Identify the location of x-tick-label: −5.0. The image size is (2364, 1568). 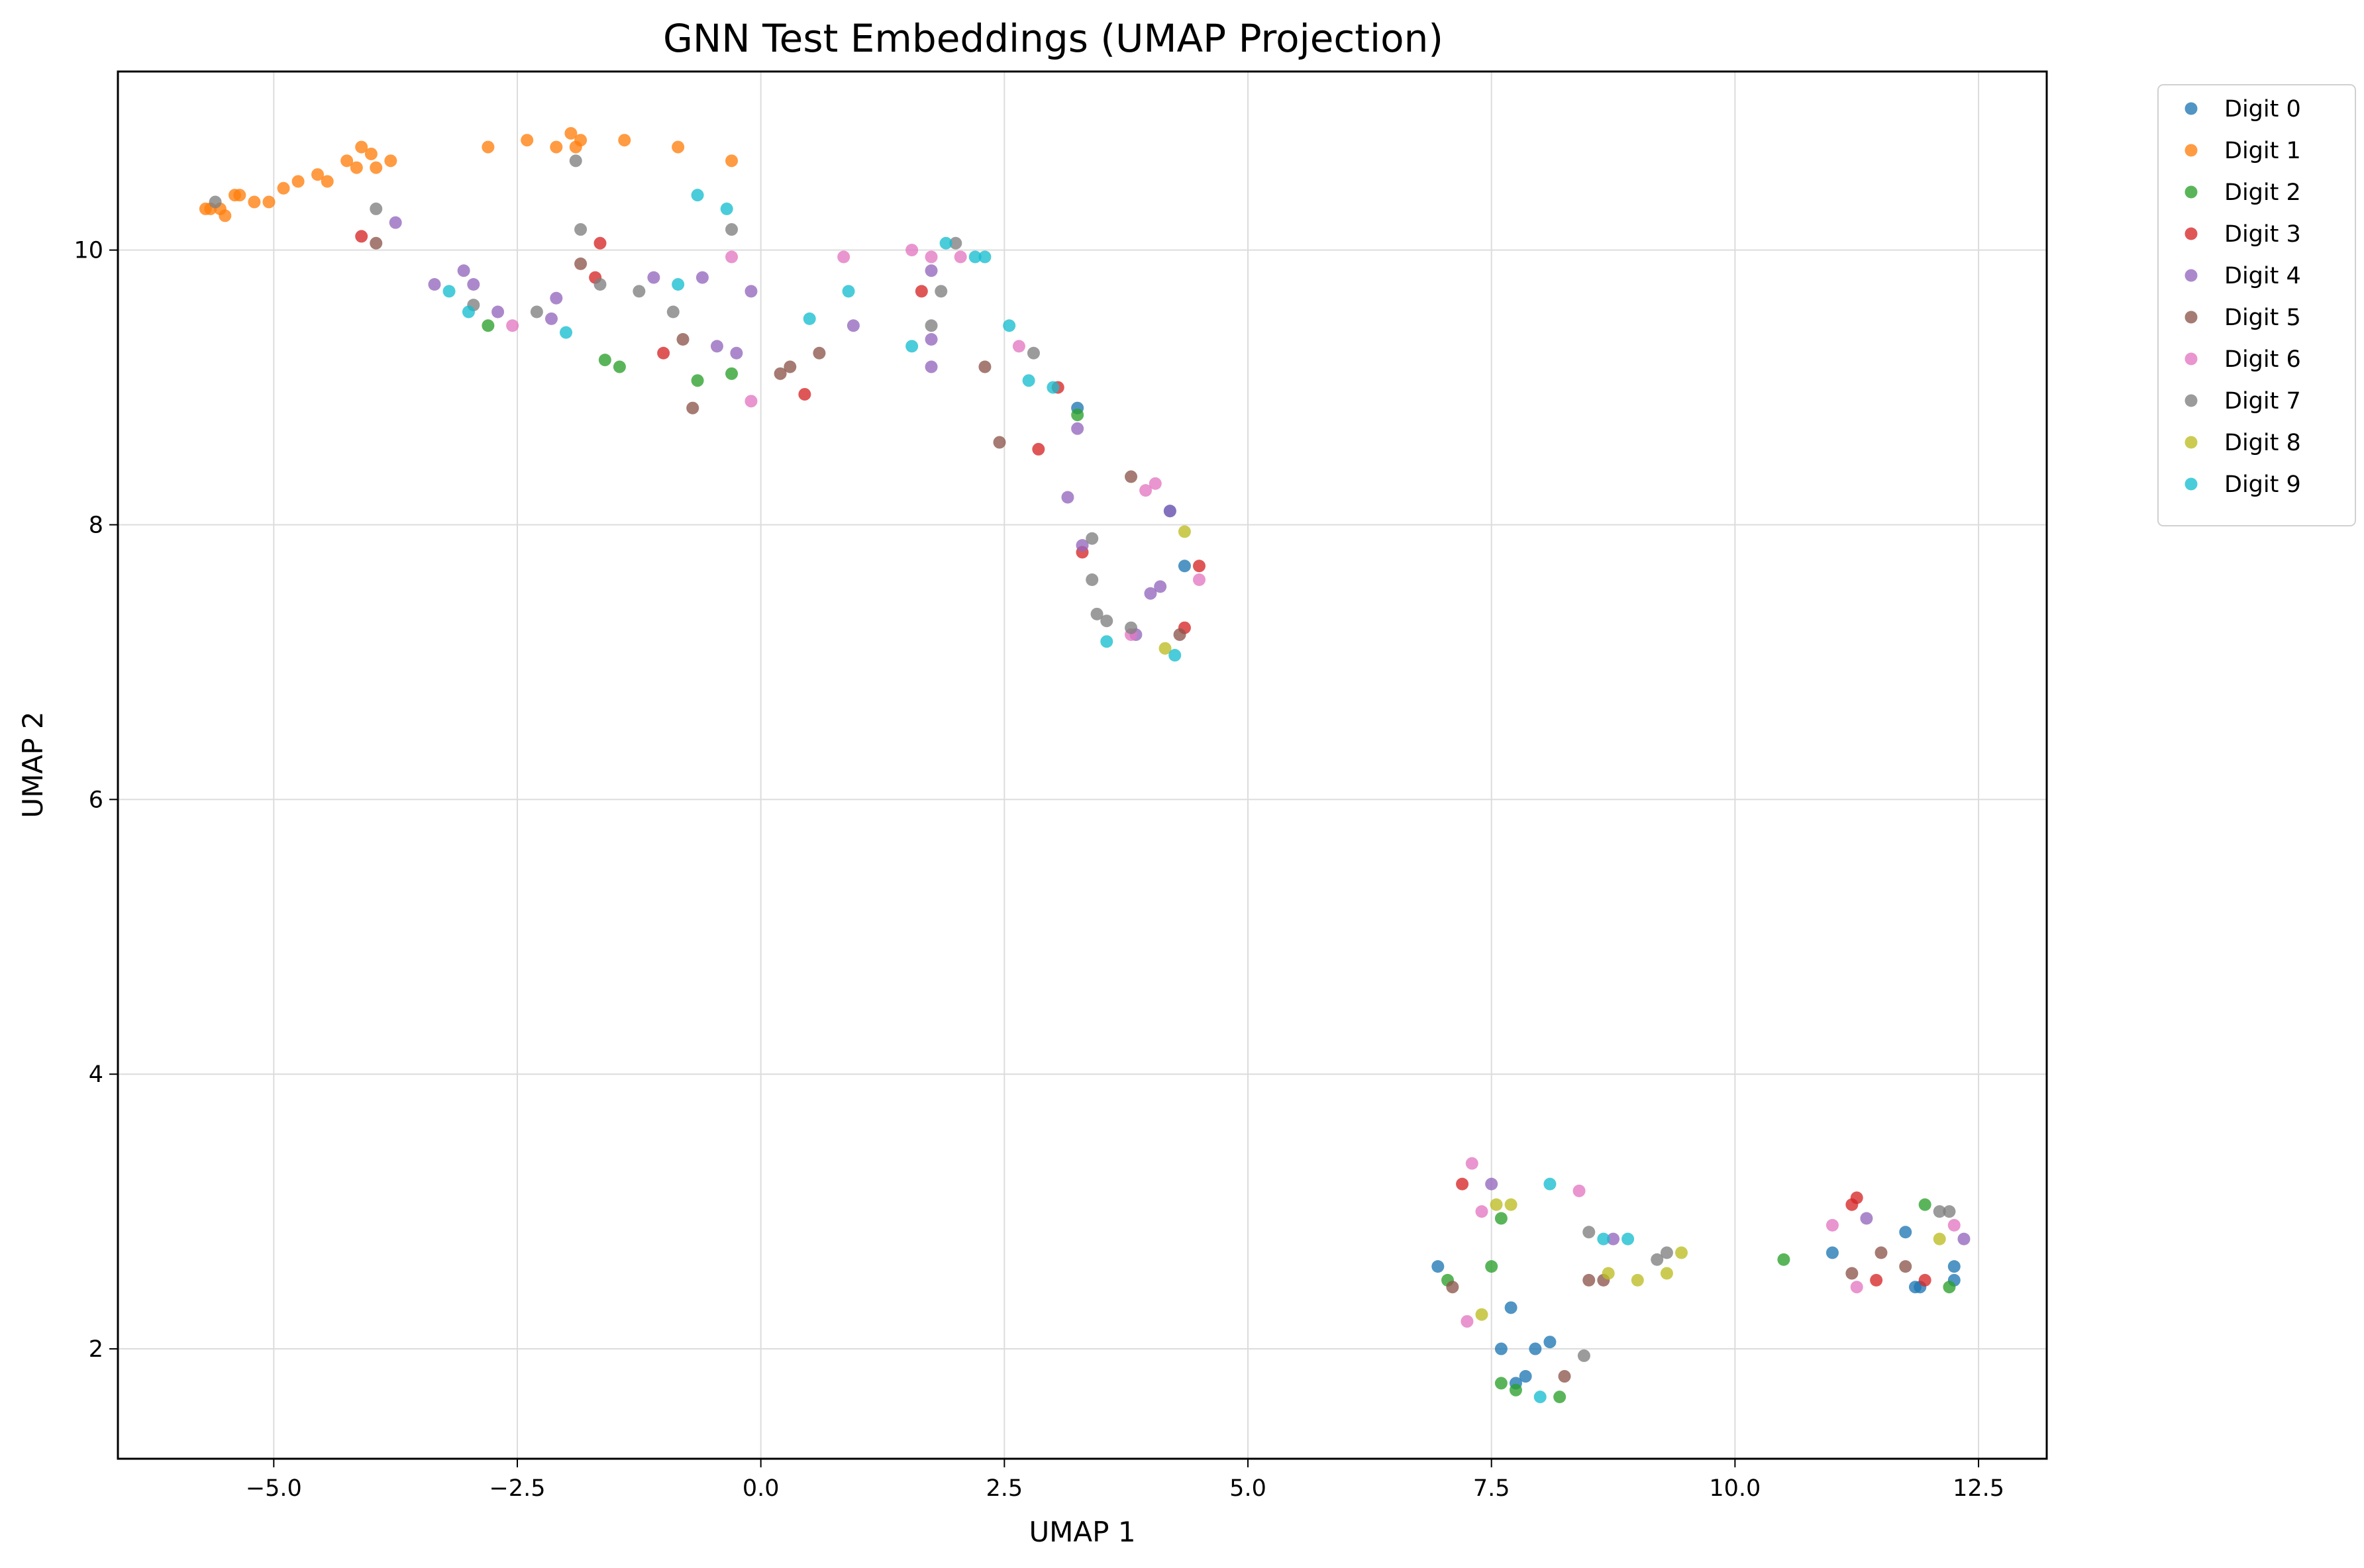
(274, 1488).